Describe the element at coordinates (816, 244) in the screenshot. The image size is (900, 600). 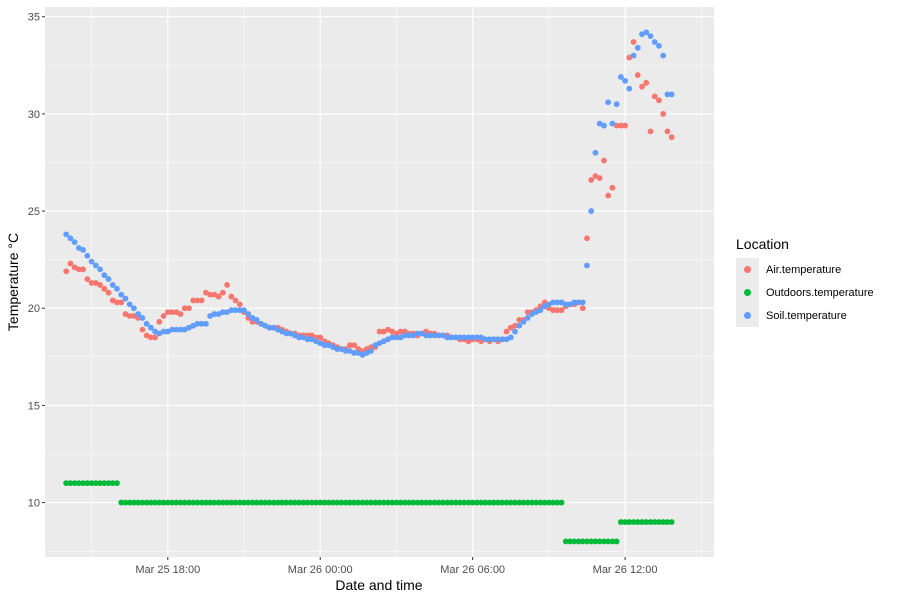
I see `legend-title: Location` at that location.